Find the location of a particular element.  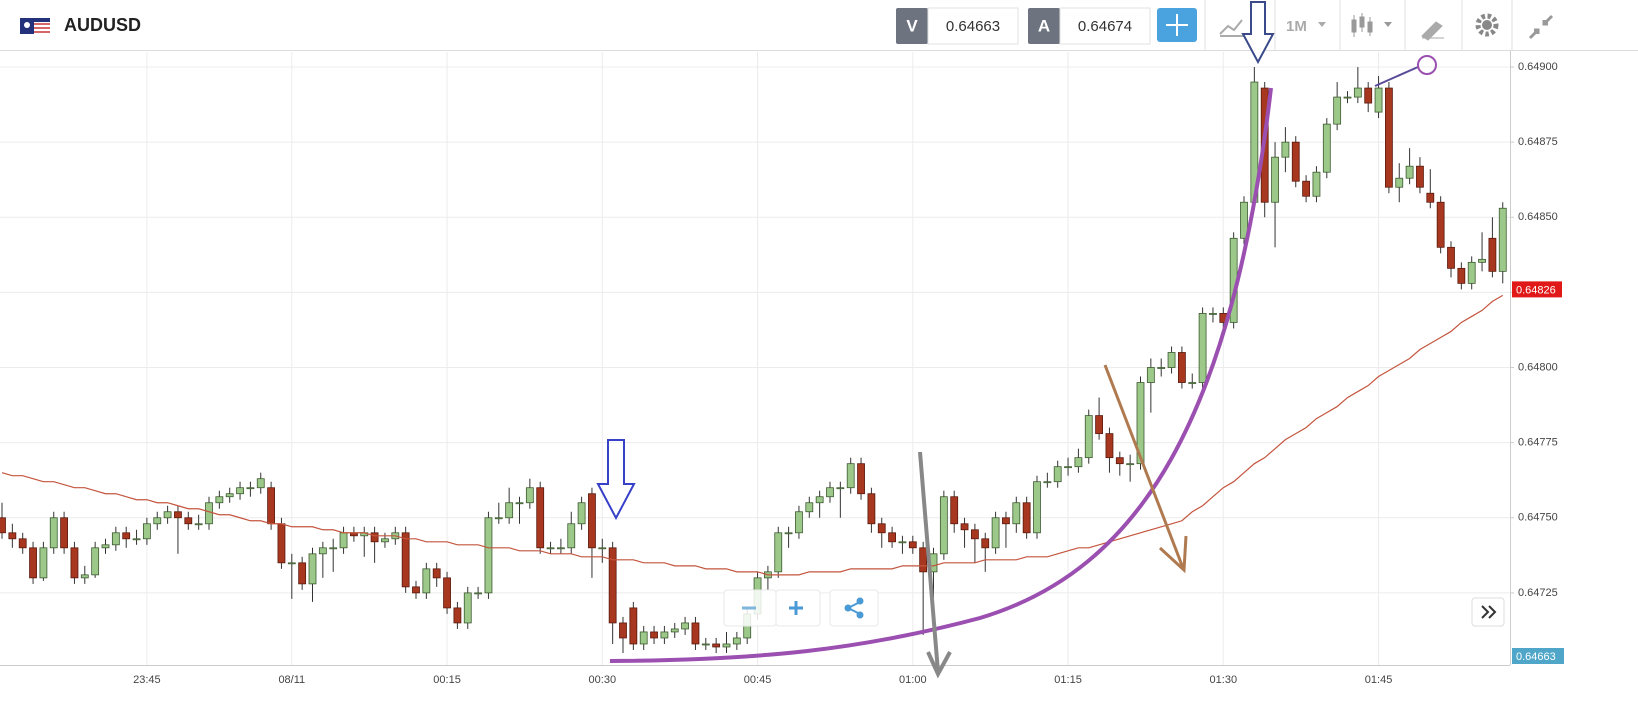

buy-button is located at coordinates (1044, 26).